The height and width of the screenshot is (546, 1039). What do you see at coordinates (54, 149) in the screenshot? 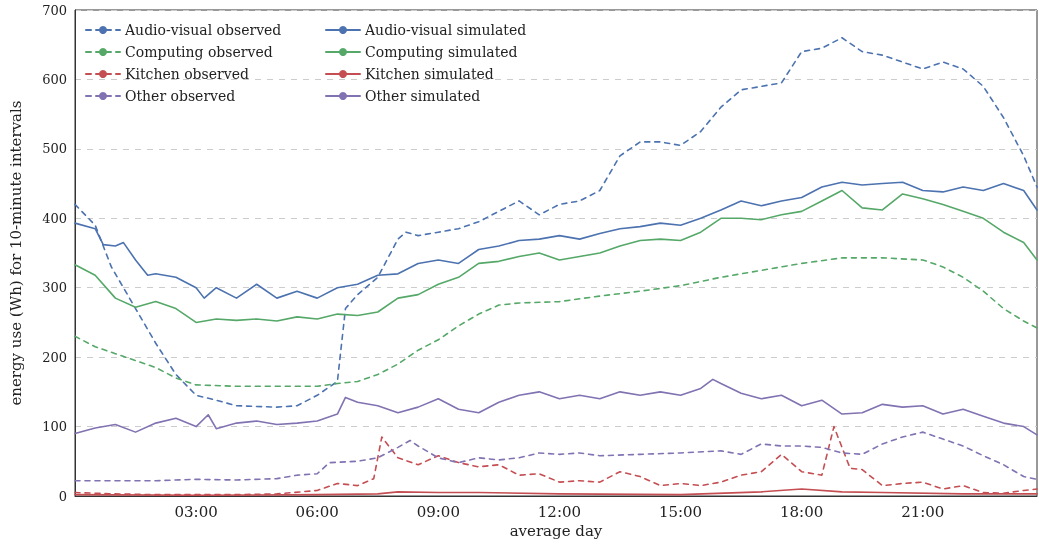
I see `y-tick-label: 500` at bounding box center [54, 149].